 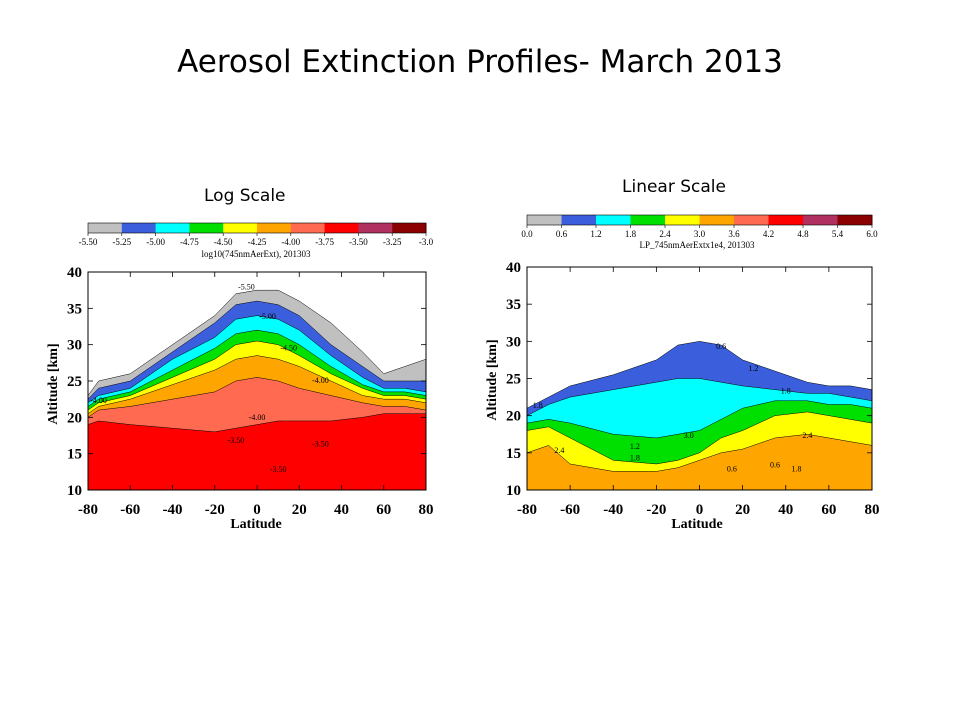 What do you see at coordinates (74, 346) in the screenshot?
I see `log-y-tick-label: 30` at bounding box center [74, 346].